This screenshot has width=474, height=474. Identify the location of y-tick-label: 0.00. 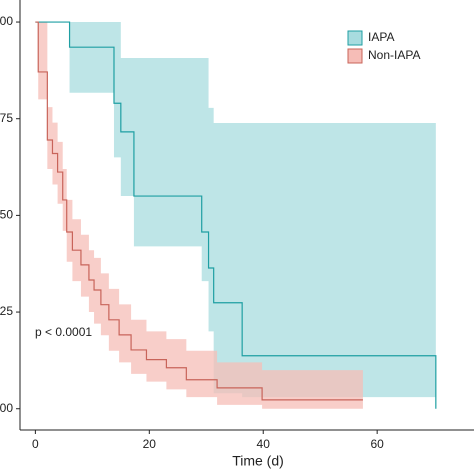
(6, 408).